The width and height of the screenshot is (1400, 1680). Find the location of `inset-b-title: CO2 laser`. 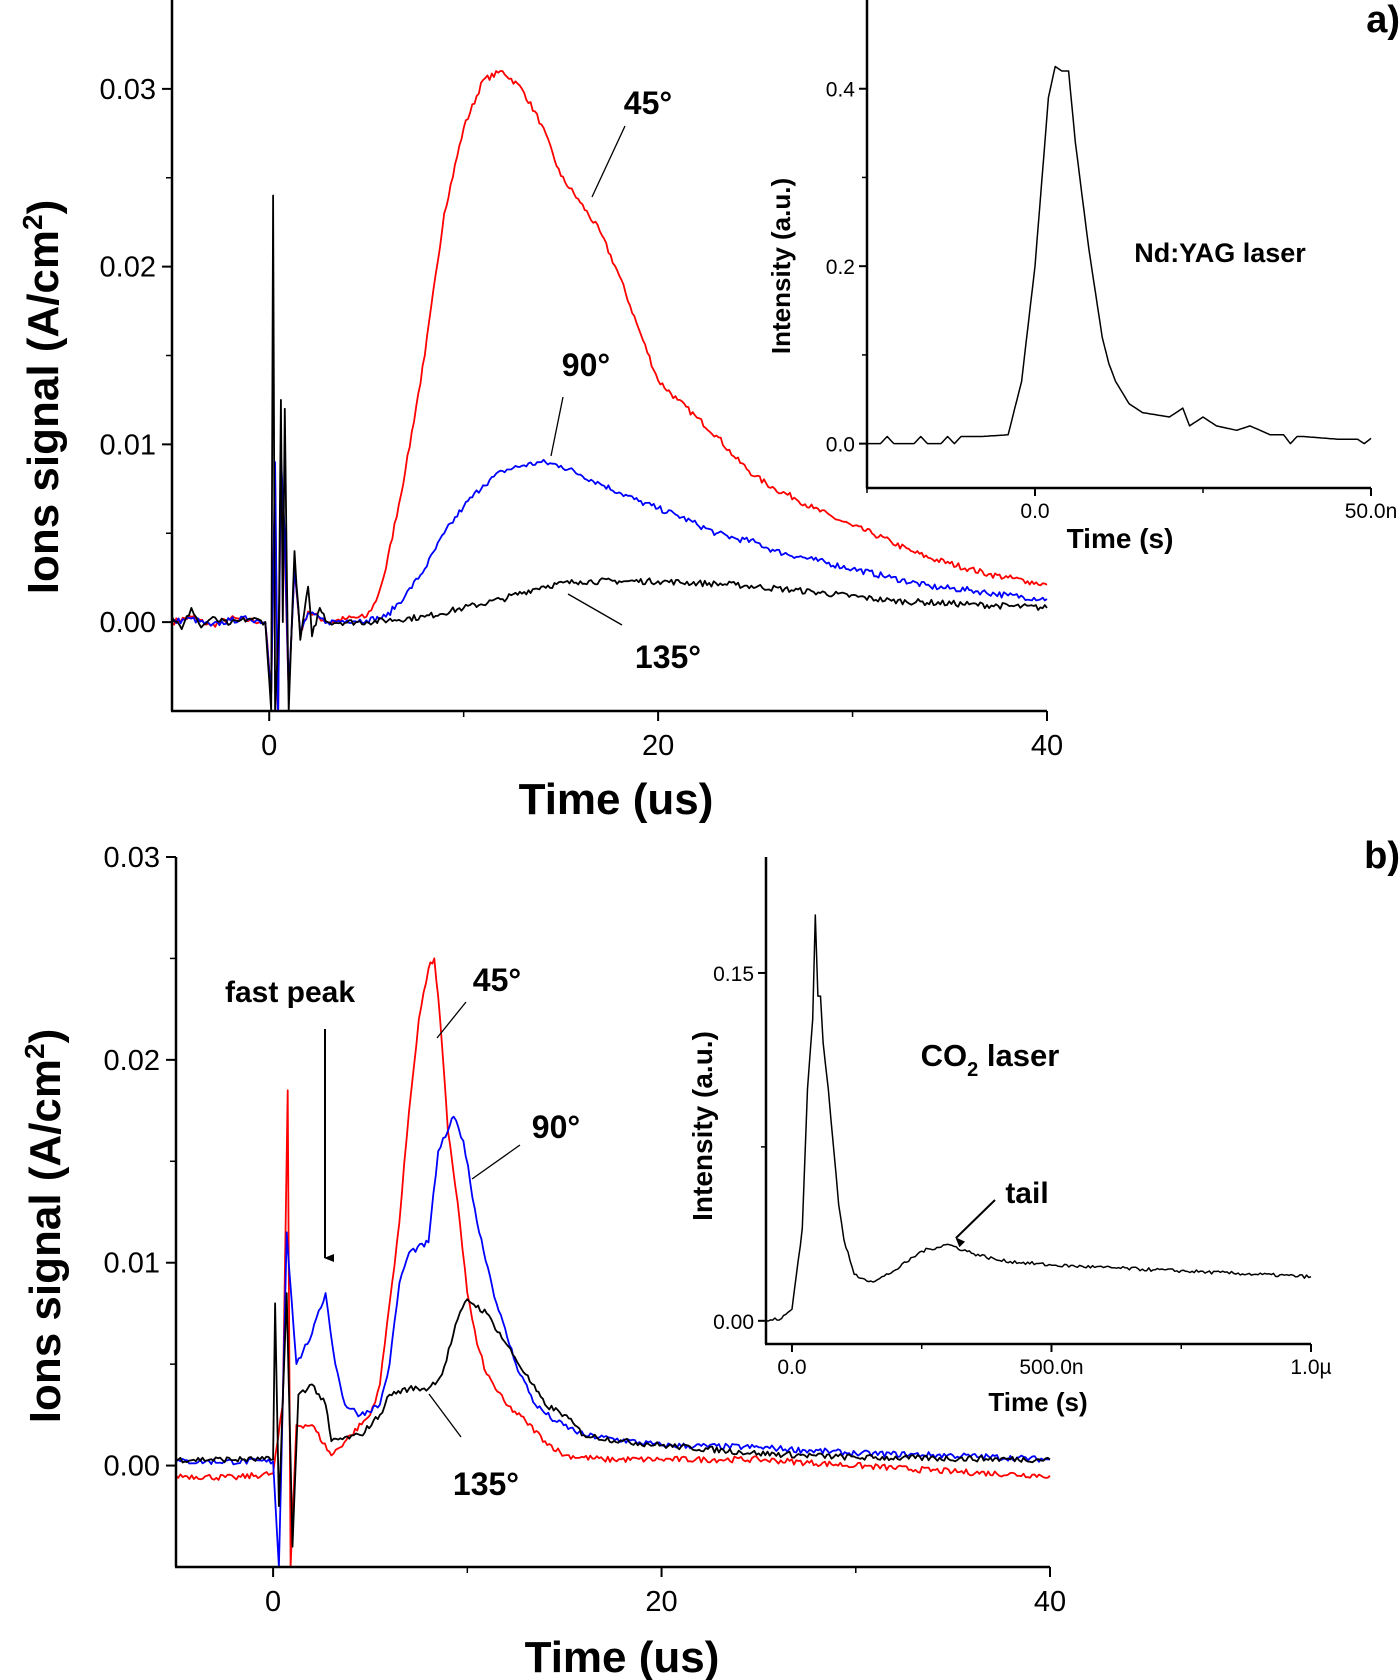

inset-b-title: CO2 laser is located at coordinates (990, 1059).